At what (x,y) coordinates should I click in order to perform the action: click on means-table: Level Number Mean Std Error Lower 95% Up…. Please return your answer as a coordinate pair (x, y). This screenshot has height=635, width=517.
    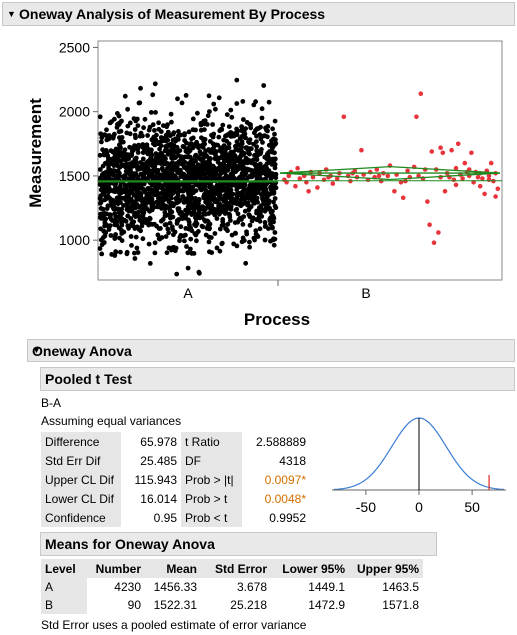
    Looking at the image, I should click on (232, 586).